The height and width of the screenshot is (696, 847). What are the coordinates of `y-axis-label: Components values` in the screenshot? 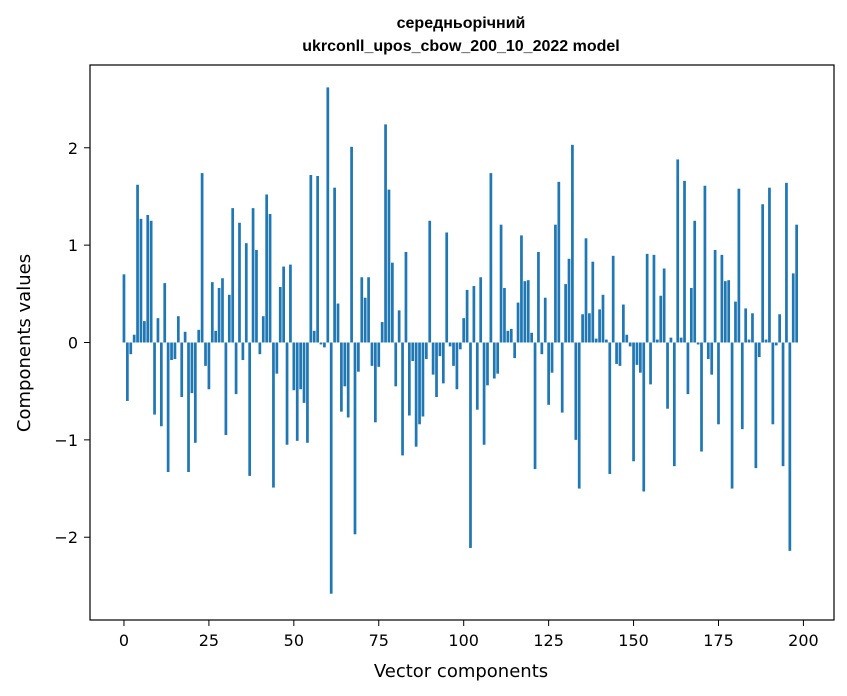 It's located at (24, 343).